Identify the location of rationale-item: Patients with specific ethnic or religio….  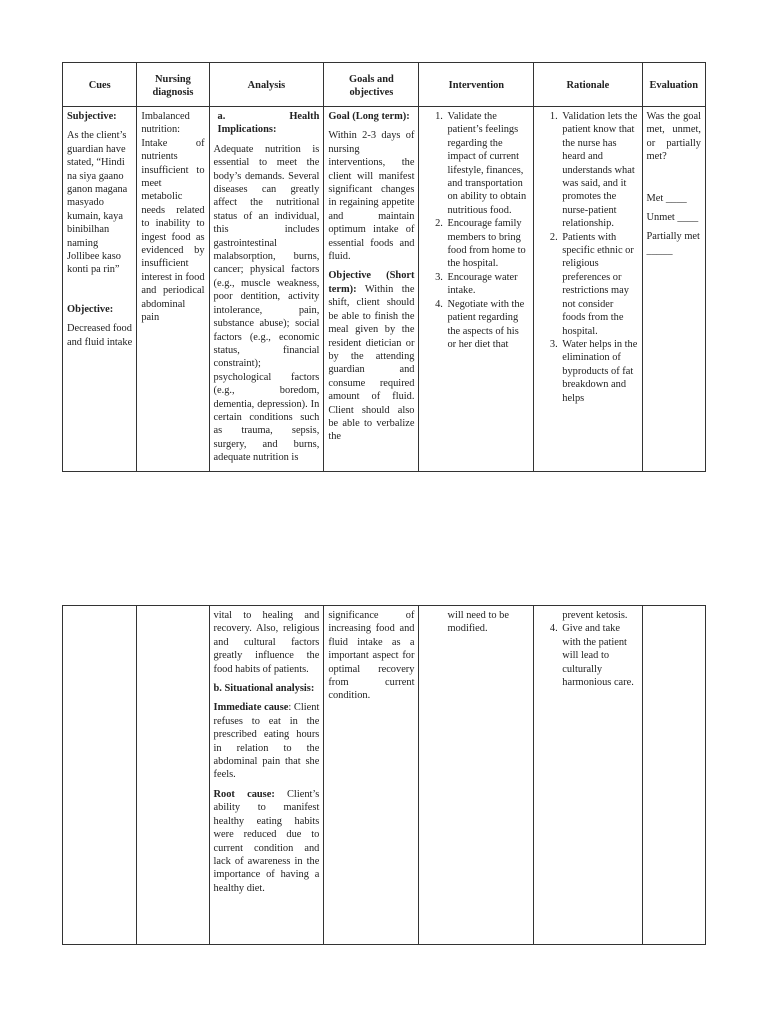
(598, 284).